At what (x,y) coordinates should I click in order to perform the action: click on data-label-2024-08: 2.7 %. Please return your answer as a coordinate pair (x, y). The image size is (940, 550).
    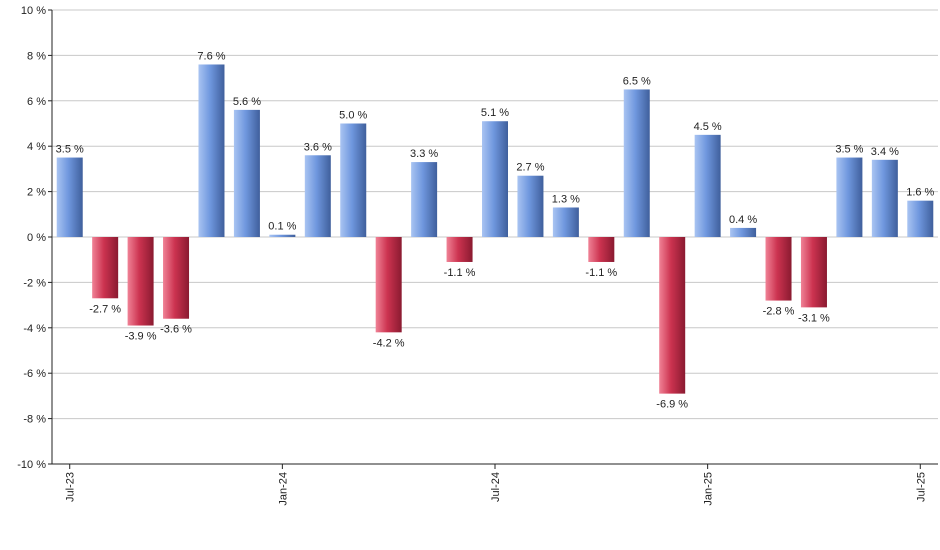
    Looking at the image, I should click on (530, 168).